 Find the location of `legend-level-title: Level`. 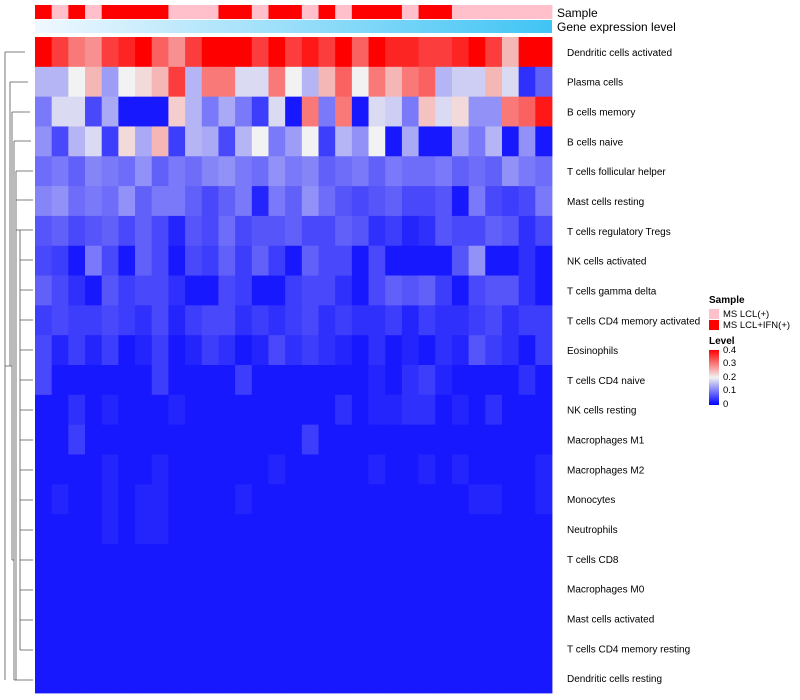

legend-level-title: Level is located at coordinates (722, 341).